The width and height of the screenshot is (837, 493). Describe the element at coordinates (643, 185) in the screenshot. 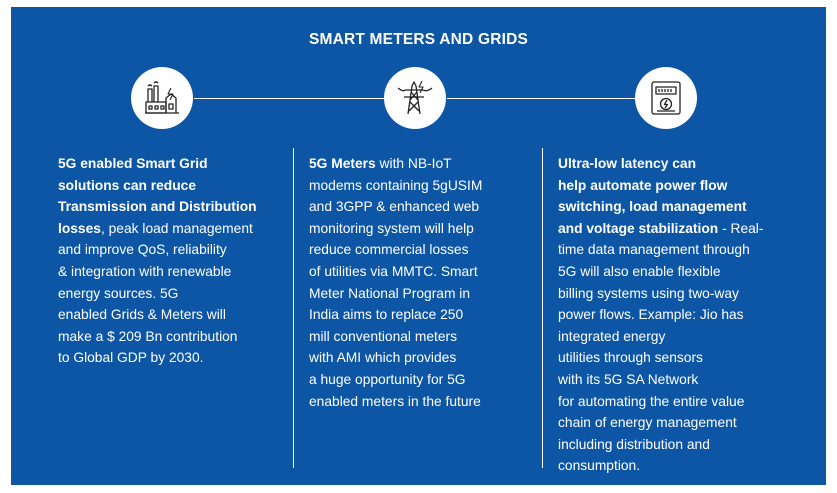

I see `bold-text-segment: help automate power flow` at that location.